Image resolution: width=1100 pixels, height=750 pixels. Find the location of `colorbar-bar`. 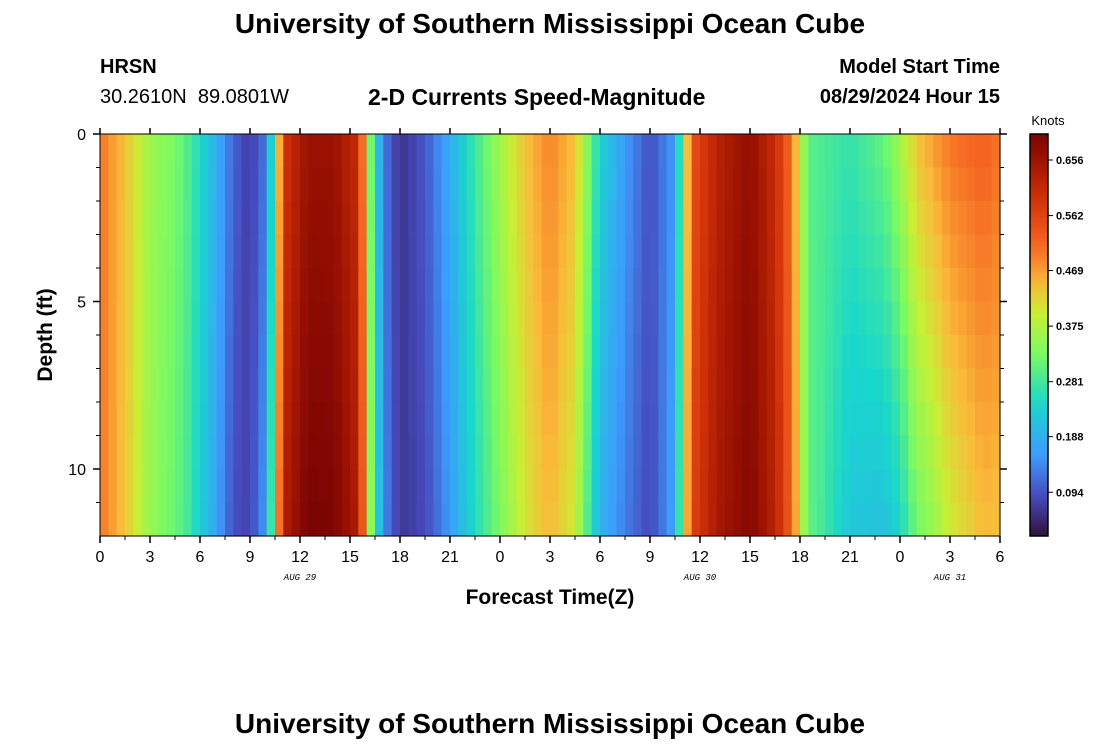

colorbar-bar is located at coordinates (1039, 335).